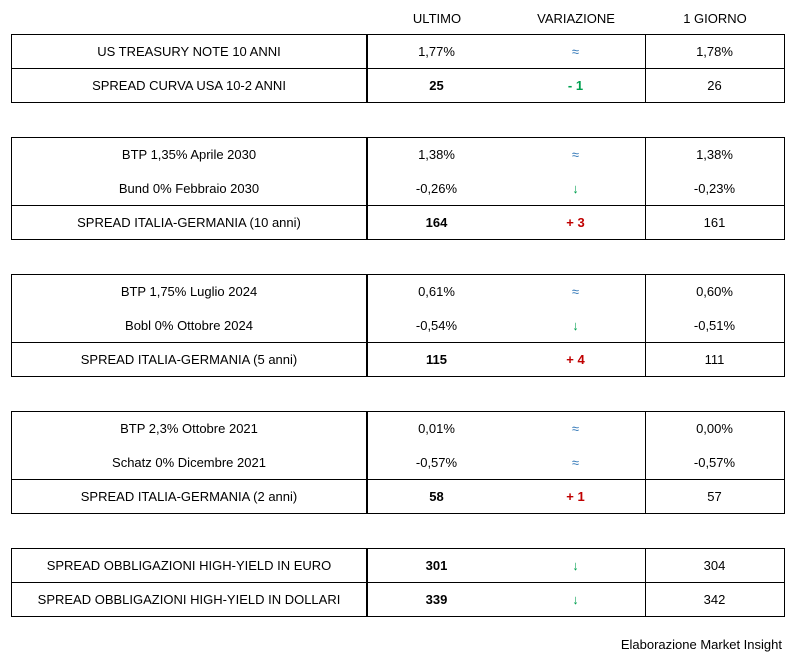  I want to click on ultimo-value: 1,38%, so click(436, 154).